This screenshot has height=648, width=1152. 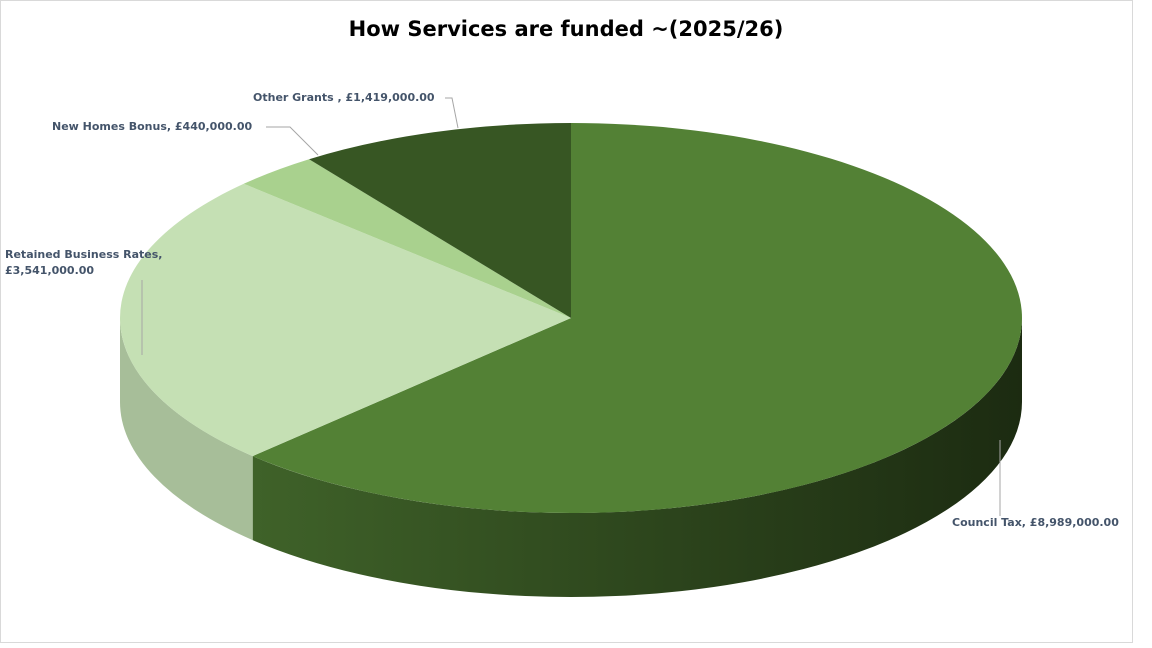 I want to click on data-label: New Homes Bonus, £440,000.00, so click(x=152, y=126).